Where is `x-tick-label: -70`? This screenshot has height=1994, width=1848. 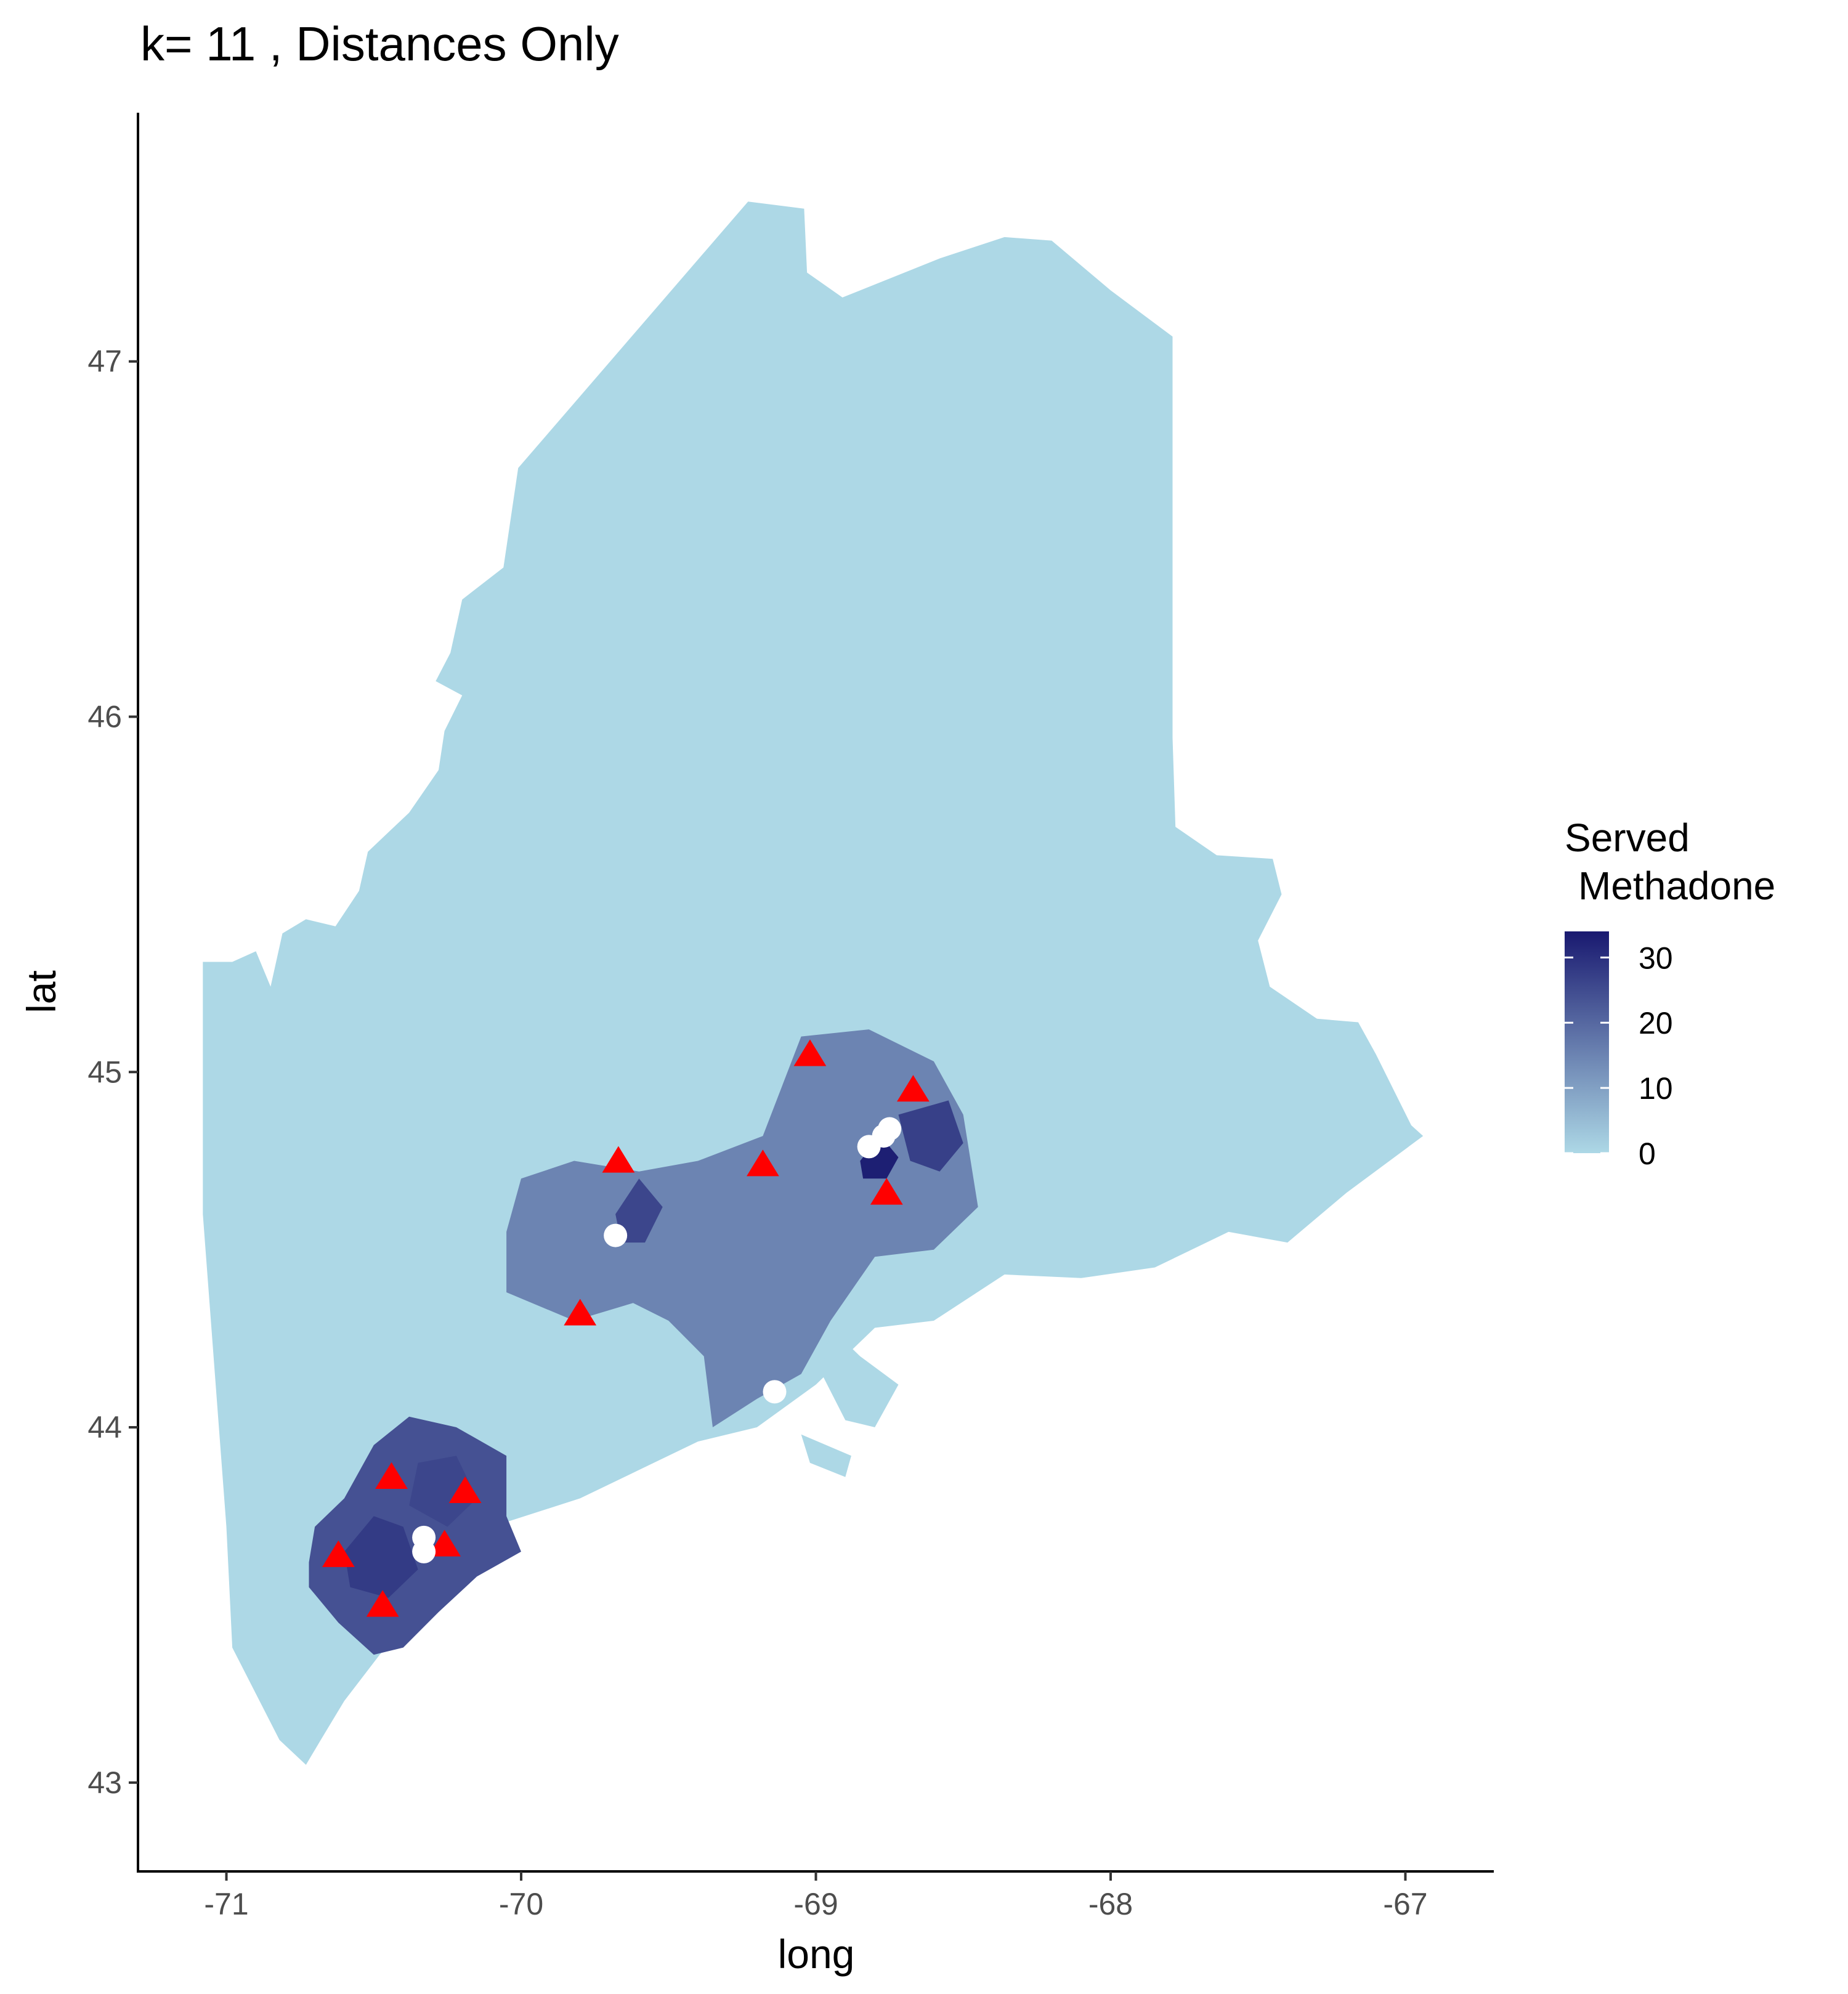
x-tick-label: -70 is located at coordinates (521, 1904).